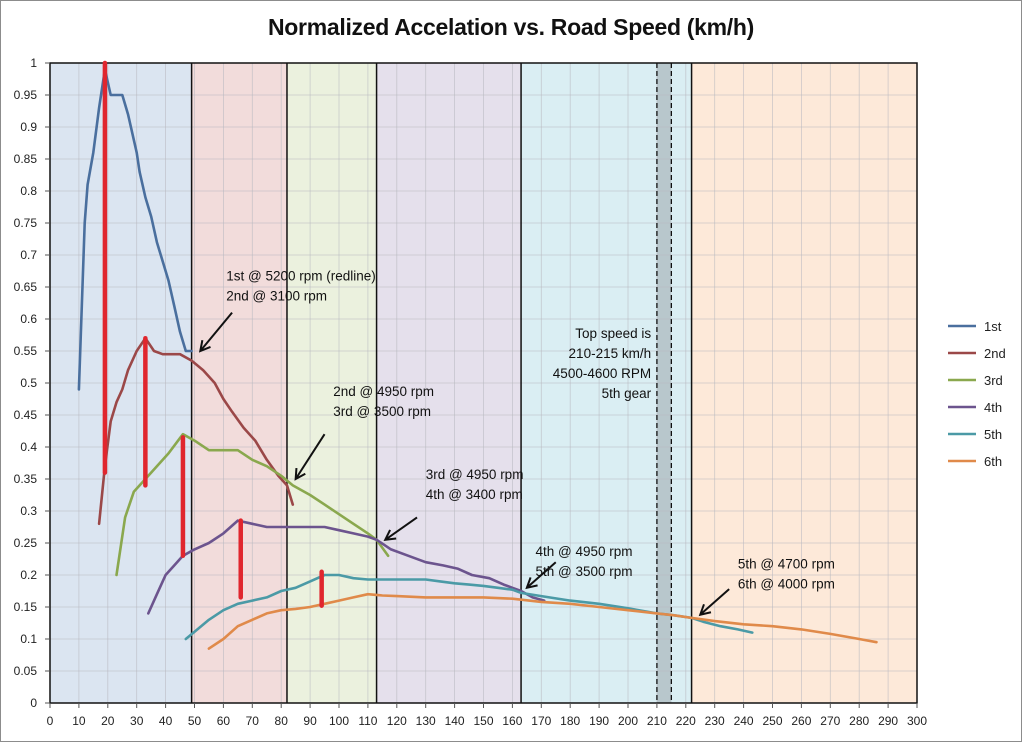  What do you see at coordinates (542, 621) in the screenshot?
I see `series-line-6th` at bounding box center [542, 621].